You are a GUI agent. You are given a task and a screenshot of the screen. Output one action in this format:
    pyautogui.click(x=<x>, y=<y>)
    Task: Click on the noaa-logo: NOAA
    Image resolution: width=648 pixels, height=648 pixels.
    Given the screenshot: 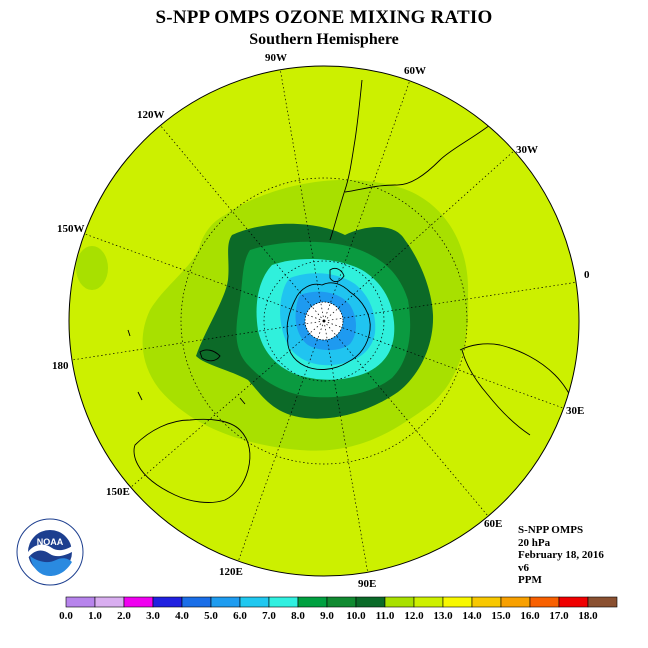 What is the action you would take?
    pyautogui.click(x=50, y=552)
    